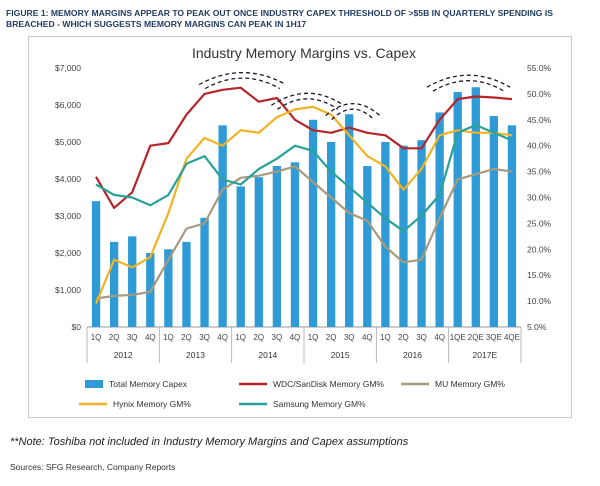 This screenshot has width=600, height=486. Describe the element at coordinates (340, 355) in the screenshot. I see `x-year-label: 2015` at that location.